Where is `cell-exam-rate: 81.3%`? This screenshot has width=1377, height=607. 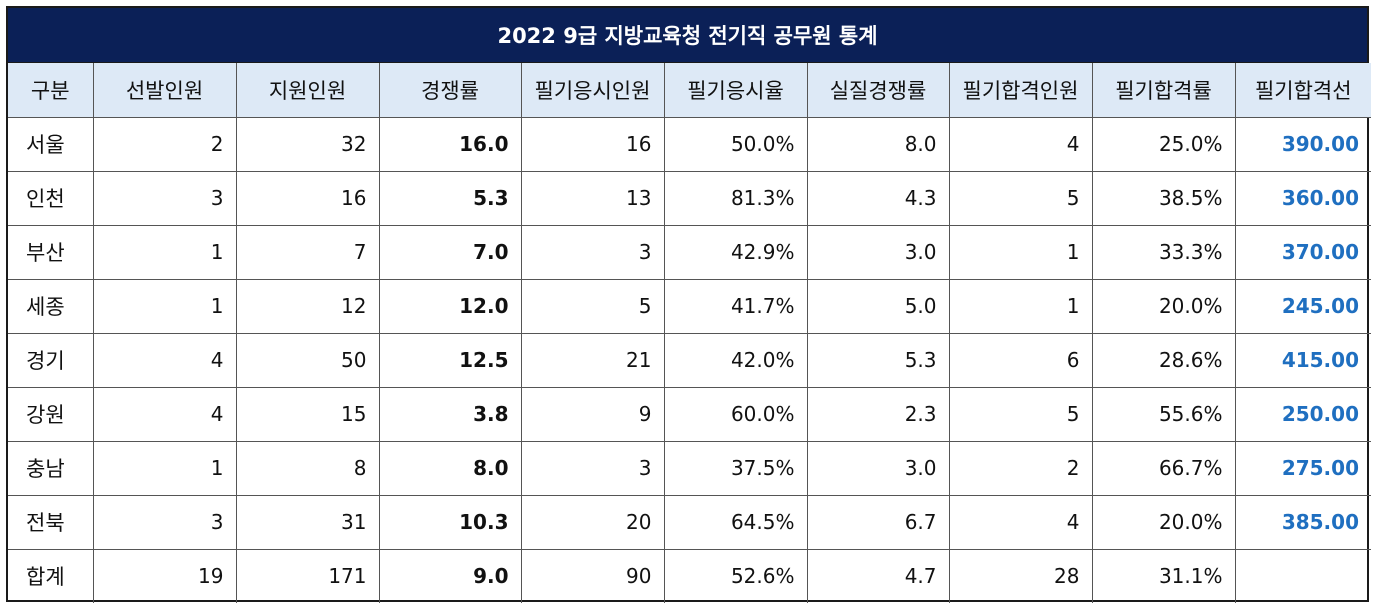
cell-exam-rate: 81.3% is located at coordinates (735, 198).